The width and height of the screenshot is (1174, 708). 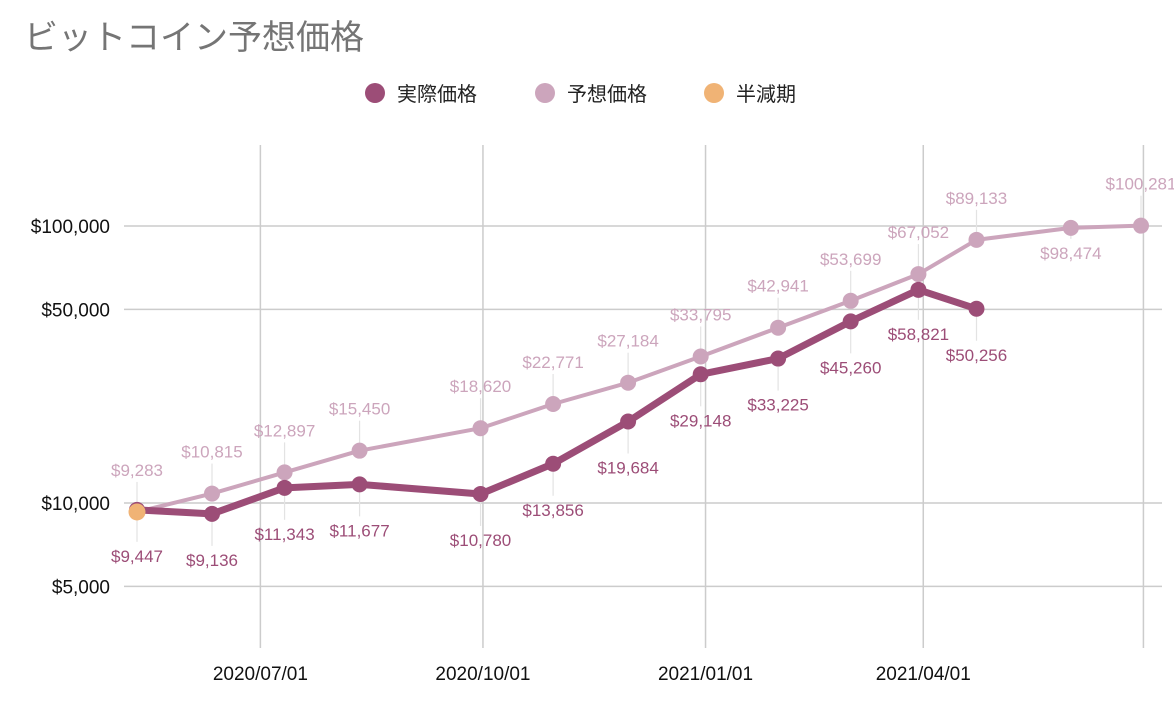 I want to click on legend-item: 半減期, so click(x=750, y=94).